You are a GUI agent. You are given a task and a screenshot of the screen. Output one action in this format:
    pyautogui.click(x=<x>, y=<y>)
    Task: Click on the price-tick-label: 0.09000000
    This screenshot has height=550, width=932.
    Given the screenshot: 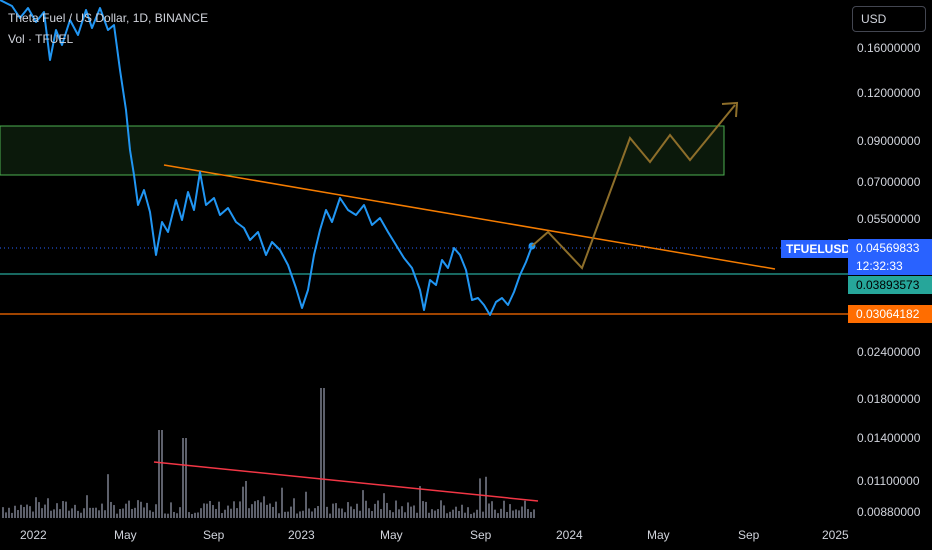 What is the action you would take?
    pyautogui.click(x=889, y=141)
    